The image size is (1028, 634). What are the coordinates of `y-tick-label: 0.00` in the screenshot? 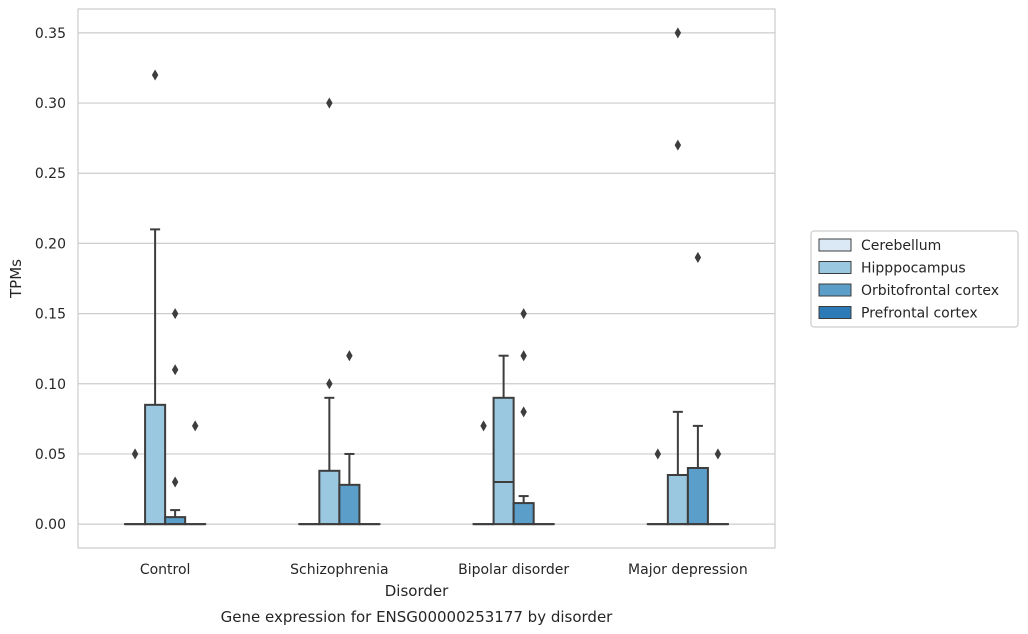 It's located at (50, 525).